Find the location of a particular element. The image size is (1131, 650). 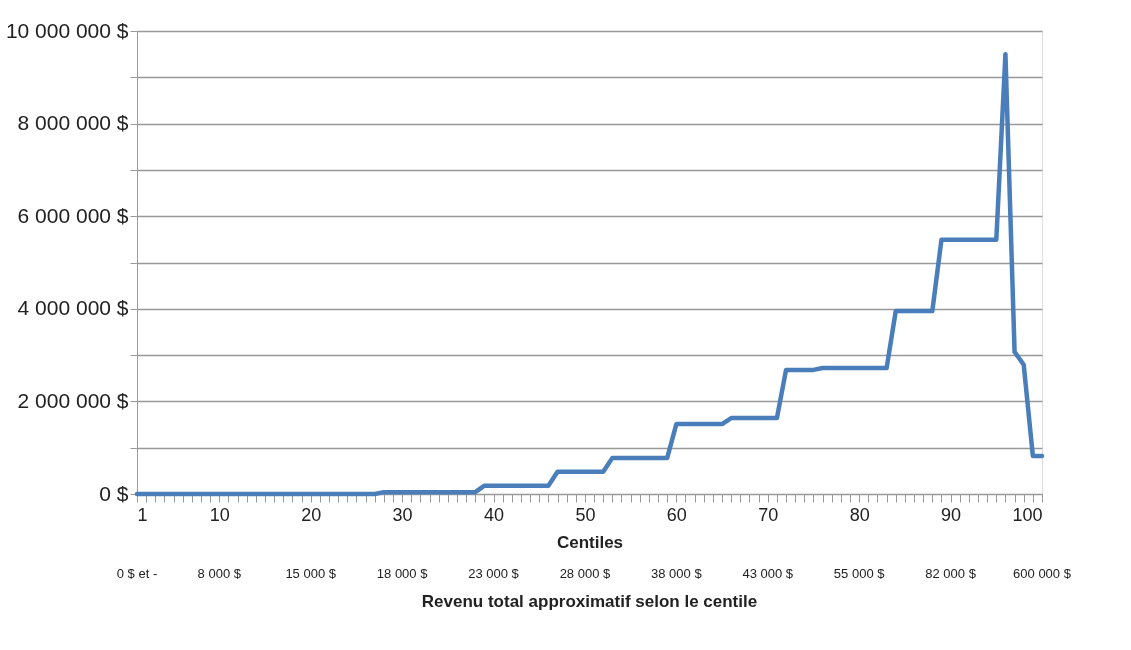

x-tick-label: 80 is located at coordinates (859, 514).